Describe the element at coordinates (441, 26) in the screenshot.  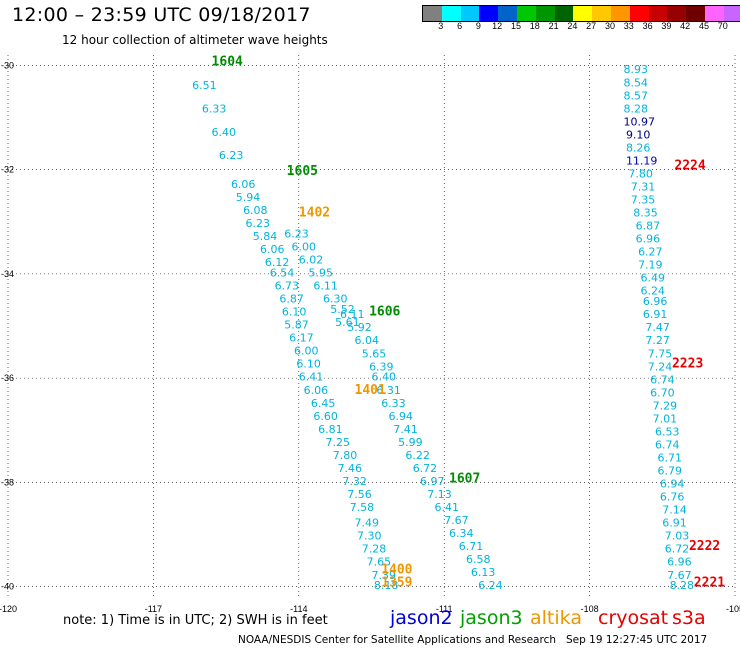
I see `color-scale-label: 3` at that location.